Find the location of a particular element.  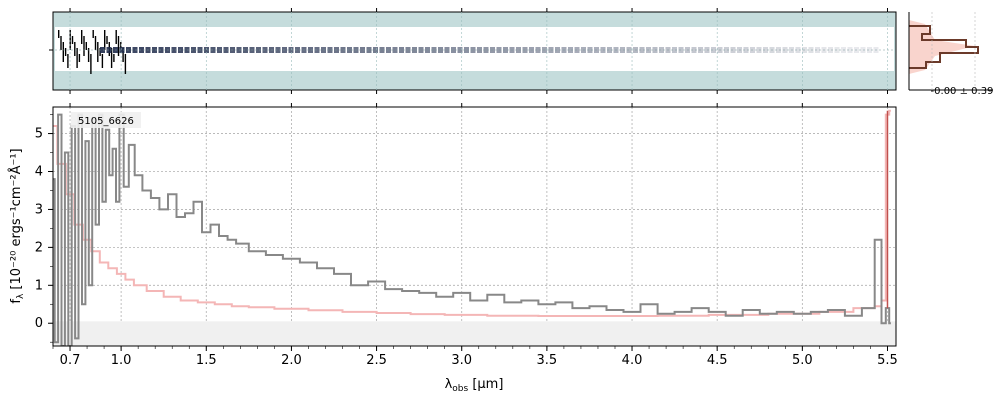

x-tick-label: 3.5 is located at coordinates (547, 360).